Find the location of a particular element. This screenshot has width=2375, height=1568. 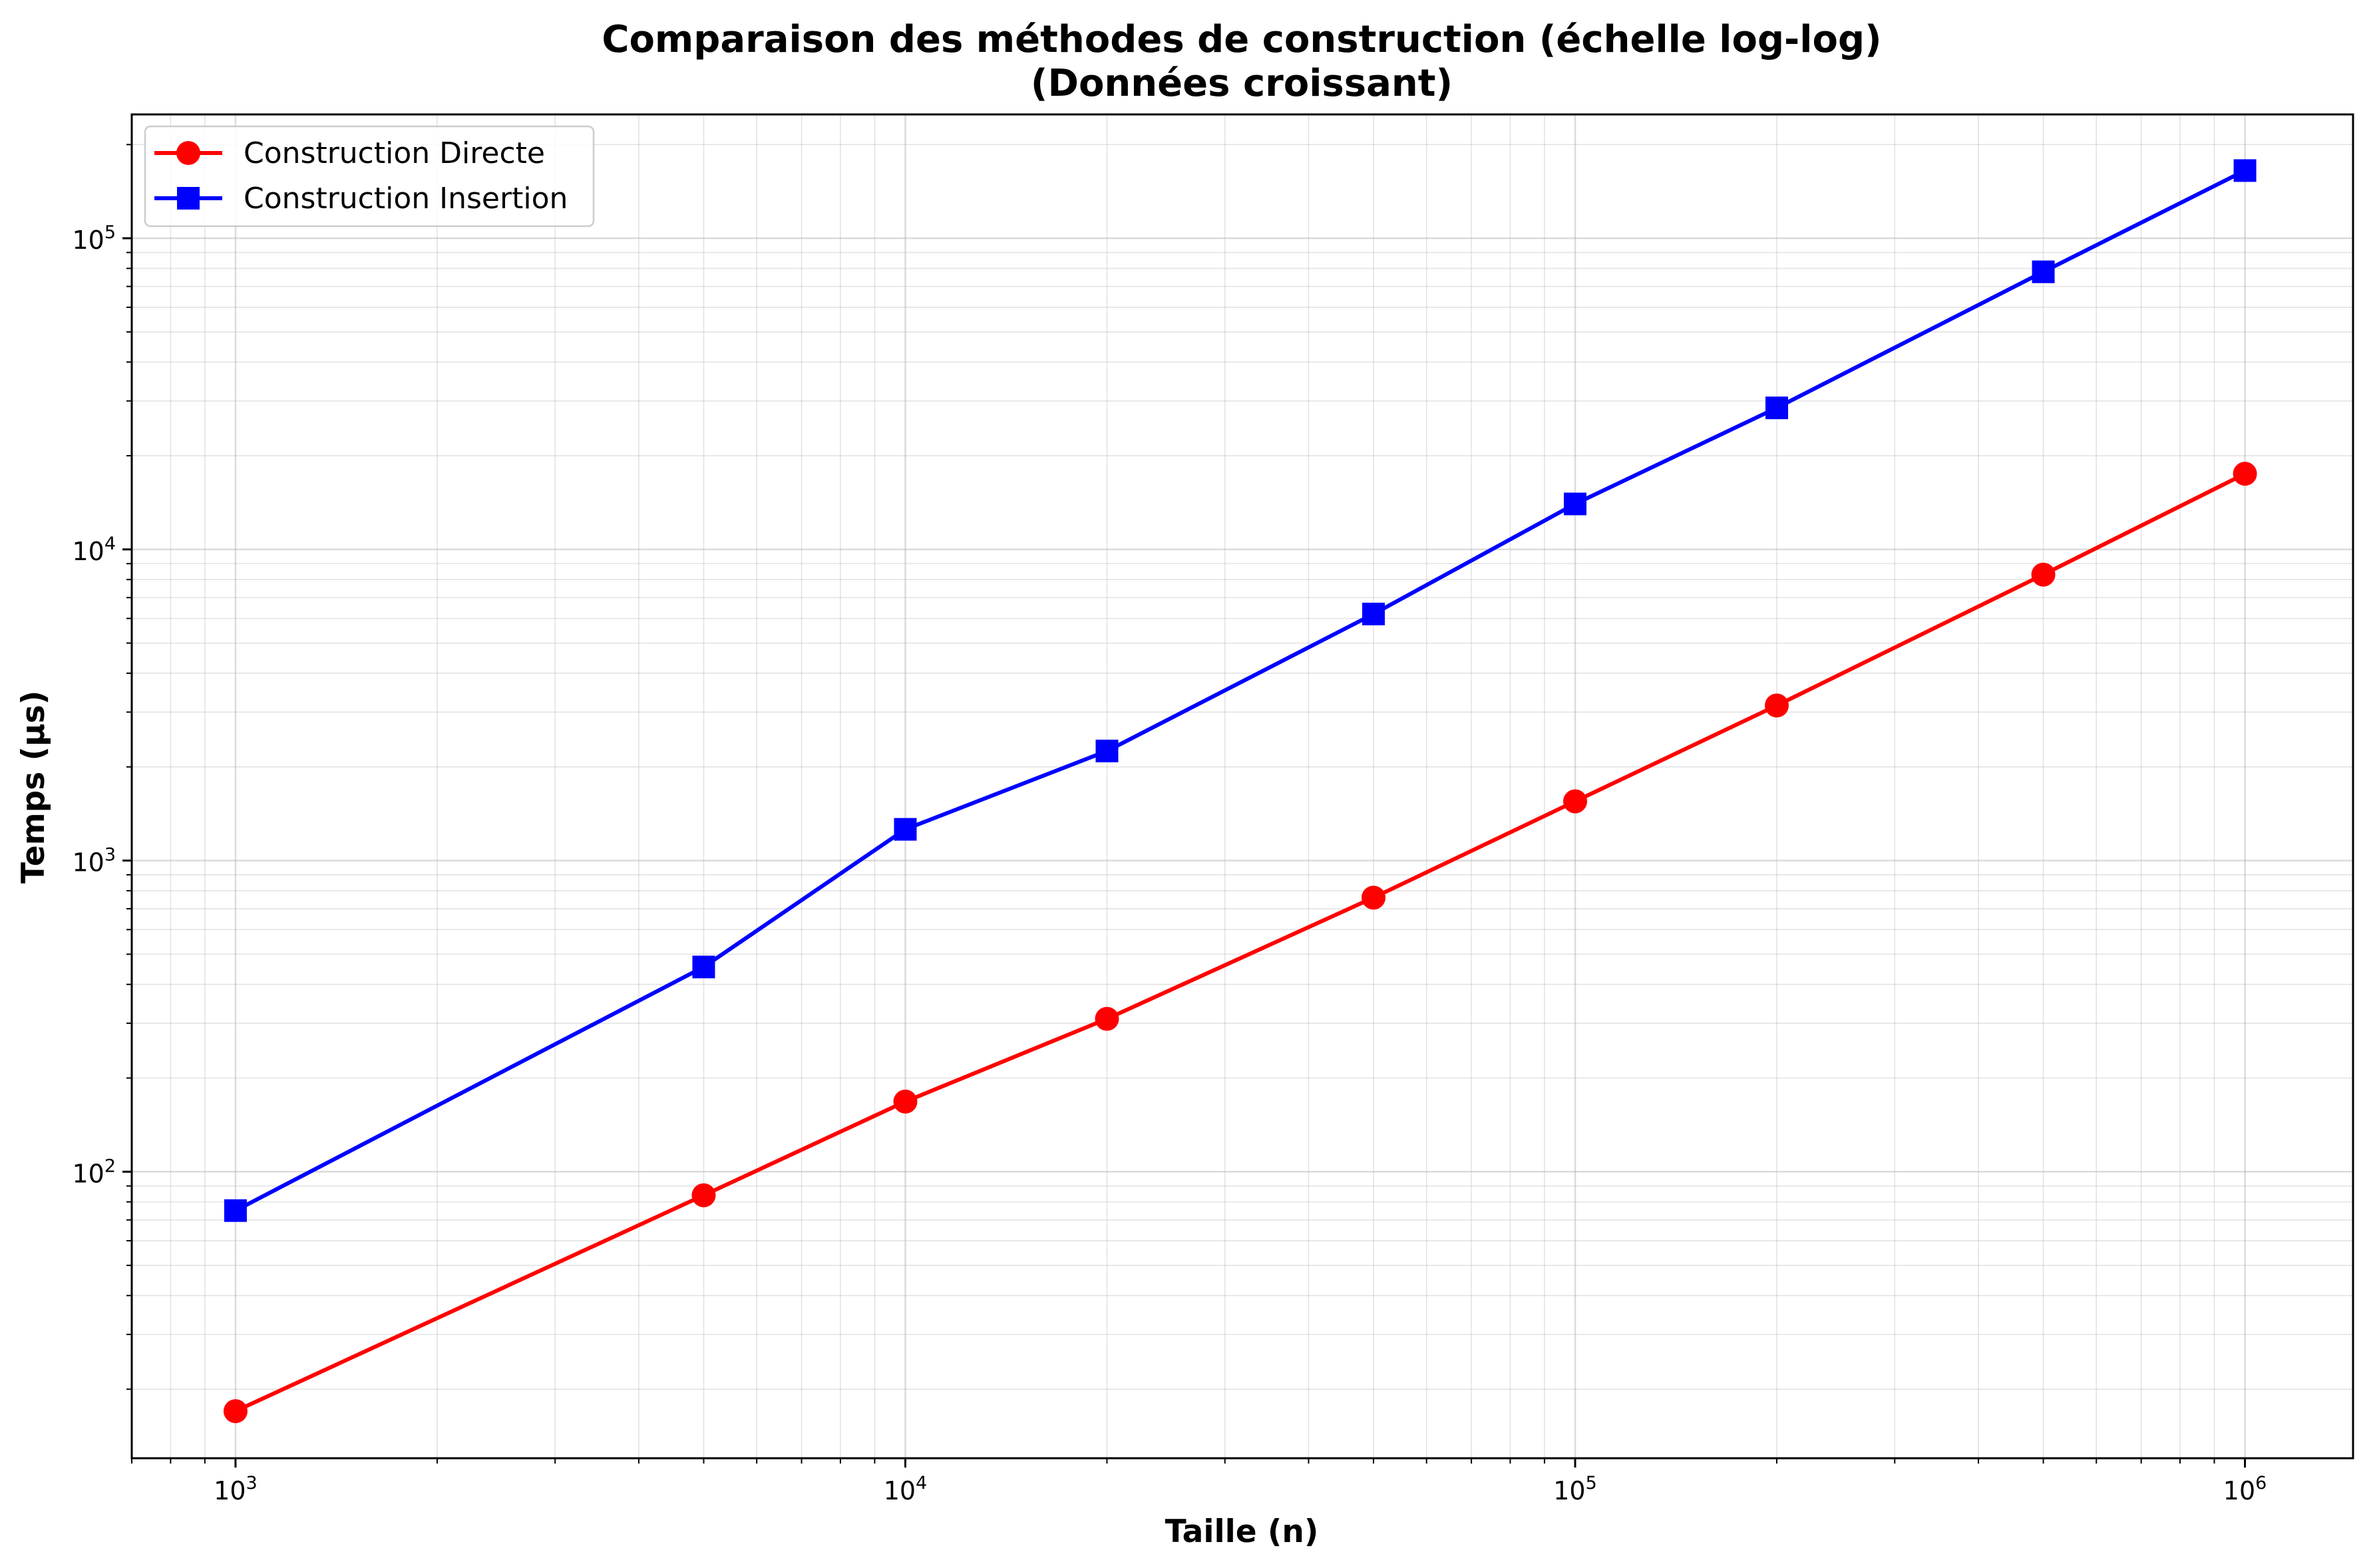

y-axis-label: Temps (µs) is located at coordinates (33, 787).